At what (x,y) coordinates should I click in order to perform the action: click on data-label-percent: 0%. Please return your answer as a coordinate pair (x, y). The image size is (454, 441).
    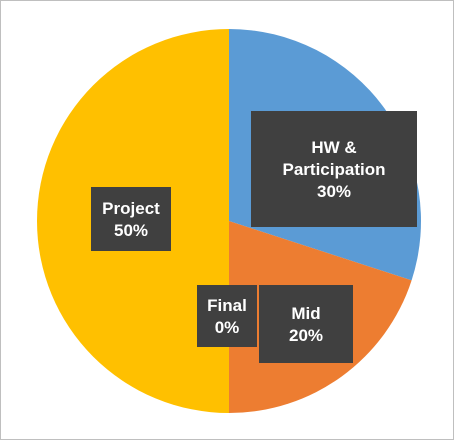
    Looking at the image, I should click on (227, 327).